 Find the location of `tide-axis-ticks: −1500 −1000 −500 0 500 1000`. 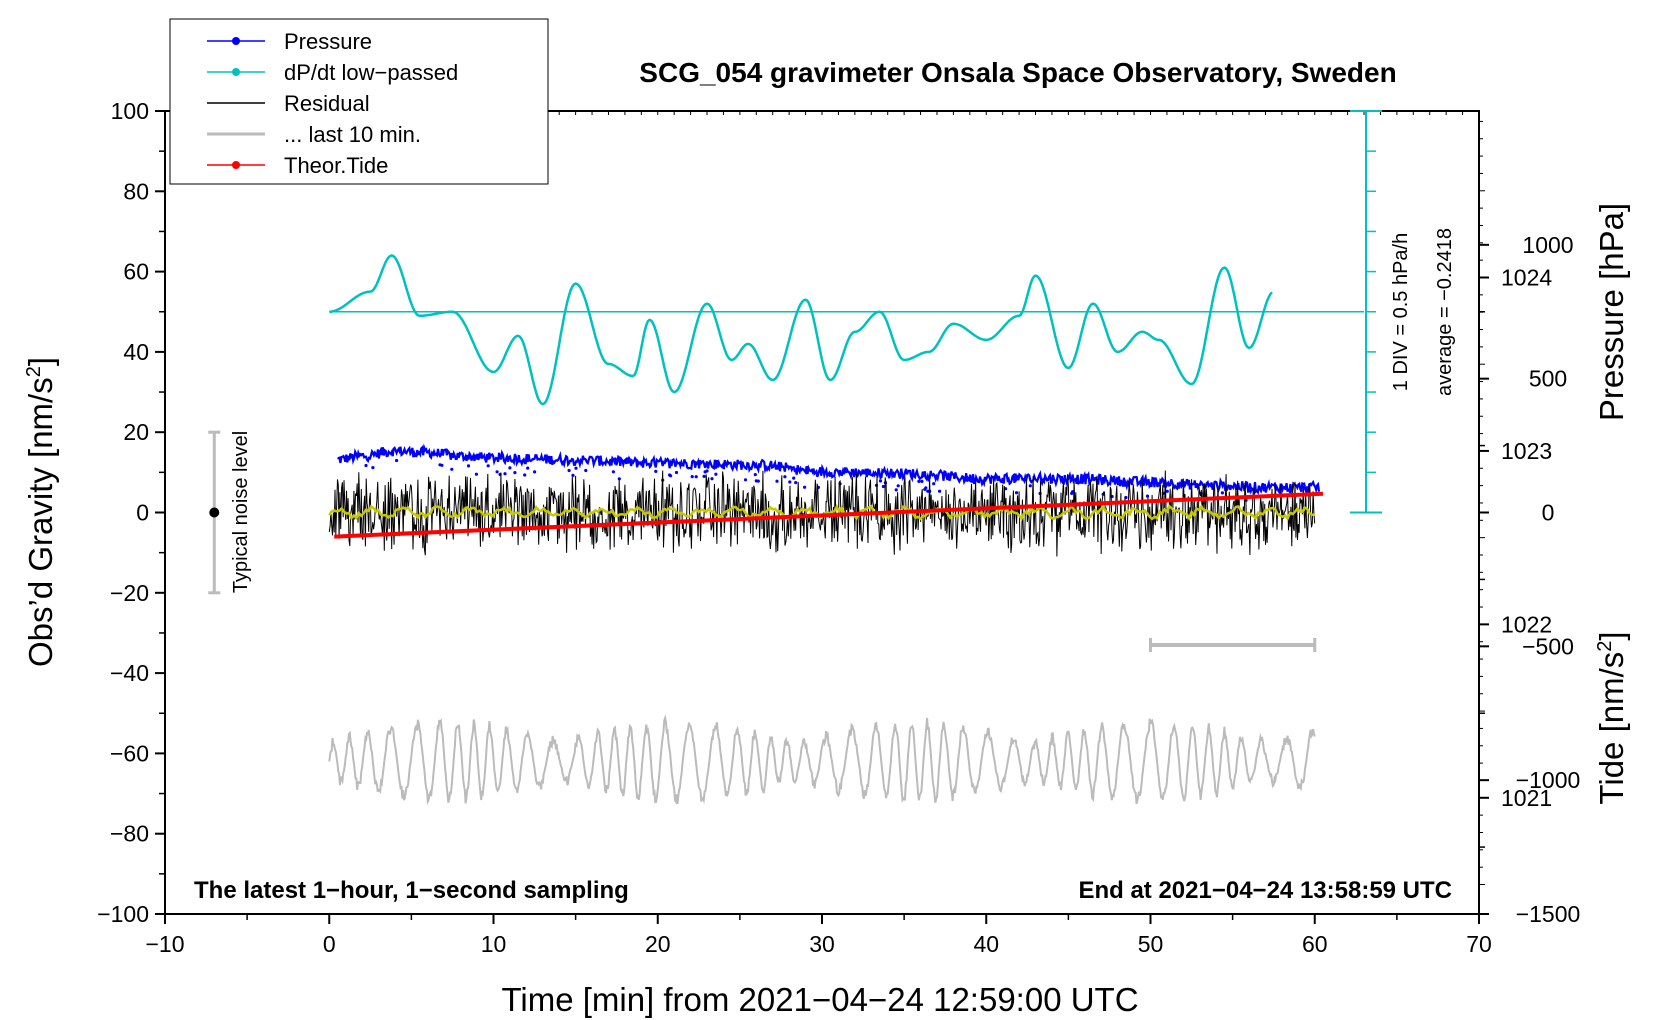

tide-axis-ticks: −1500 −1000 −500 0 500 1000 is located at coordinates (1529, 579).